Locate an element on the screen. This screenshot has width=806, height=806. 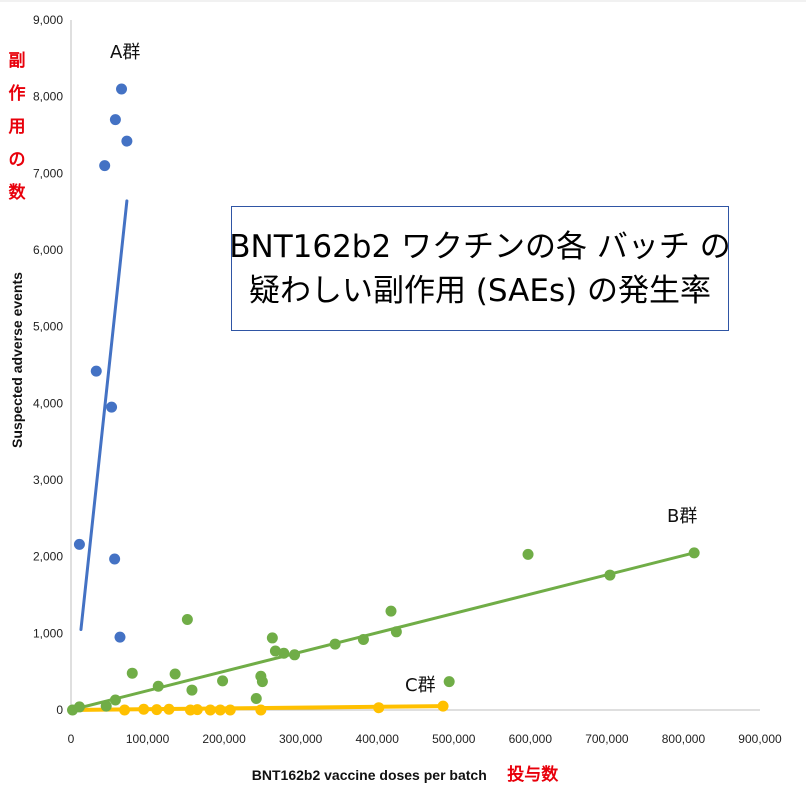
y-tick-label: 5,000 is located at coordinates (48, 327).